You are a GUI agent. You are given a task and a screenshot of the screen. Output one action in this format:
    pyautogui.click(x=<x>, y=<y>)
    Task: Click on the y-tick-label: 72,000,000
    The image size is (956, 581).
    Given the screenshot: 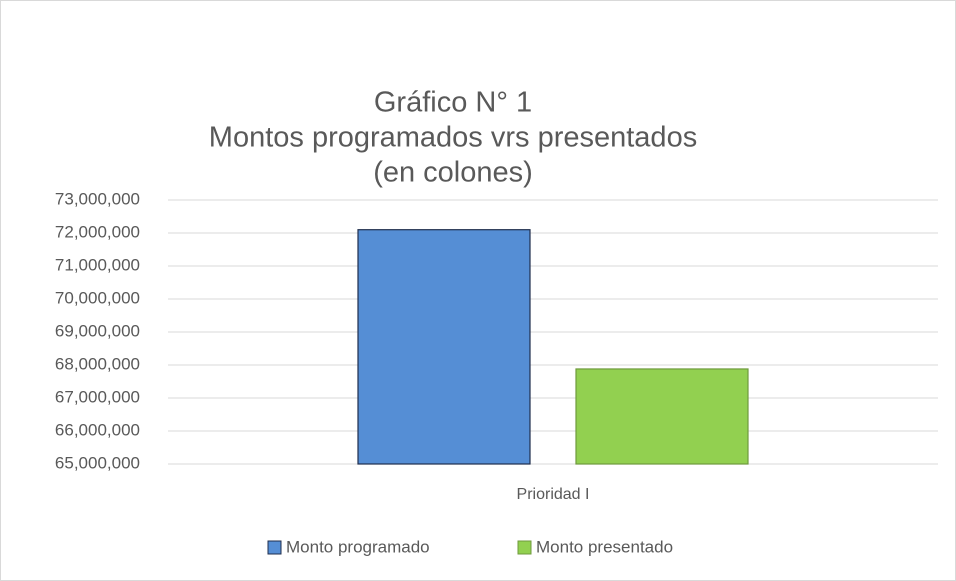 What is the action you would take?
    pyautogui.click(x=97, y=231)
    